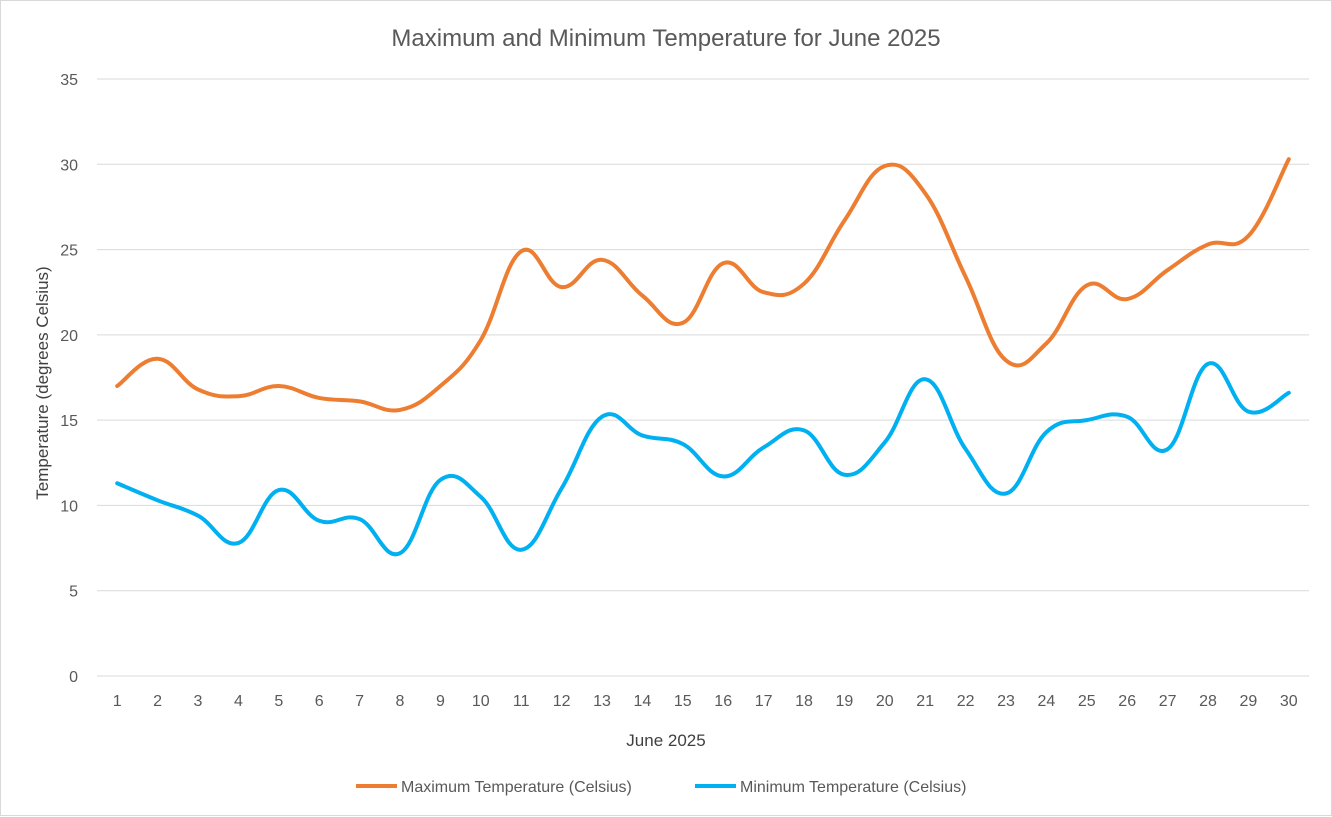 The width and height of the screenshot is (1332, 817). What do you see at coordinates (1249, 701) in the screenshot?
I see `x-tick-label: 29` at bounding box center [1249, 701].